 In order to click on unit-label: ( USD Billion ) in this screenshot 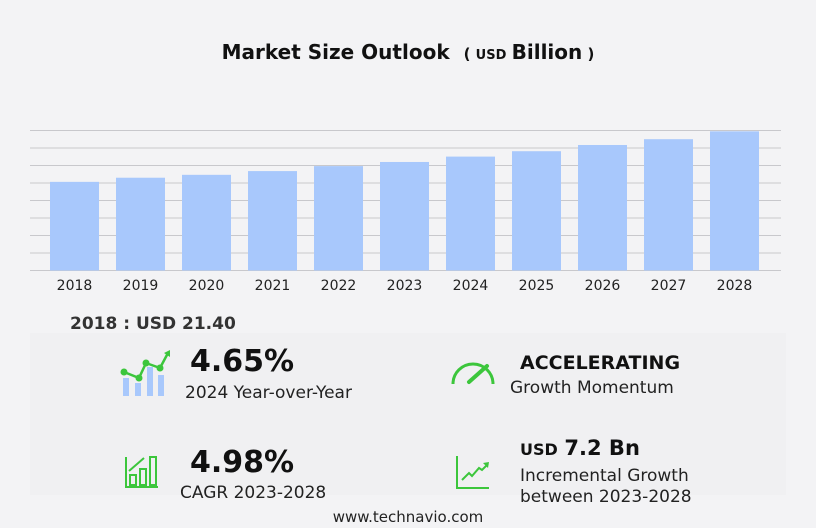, I will do `click(529, 52)`.